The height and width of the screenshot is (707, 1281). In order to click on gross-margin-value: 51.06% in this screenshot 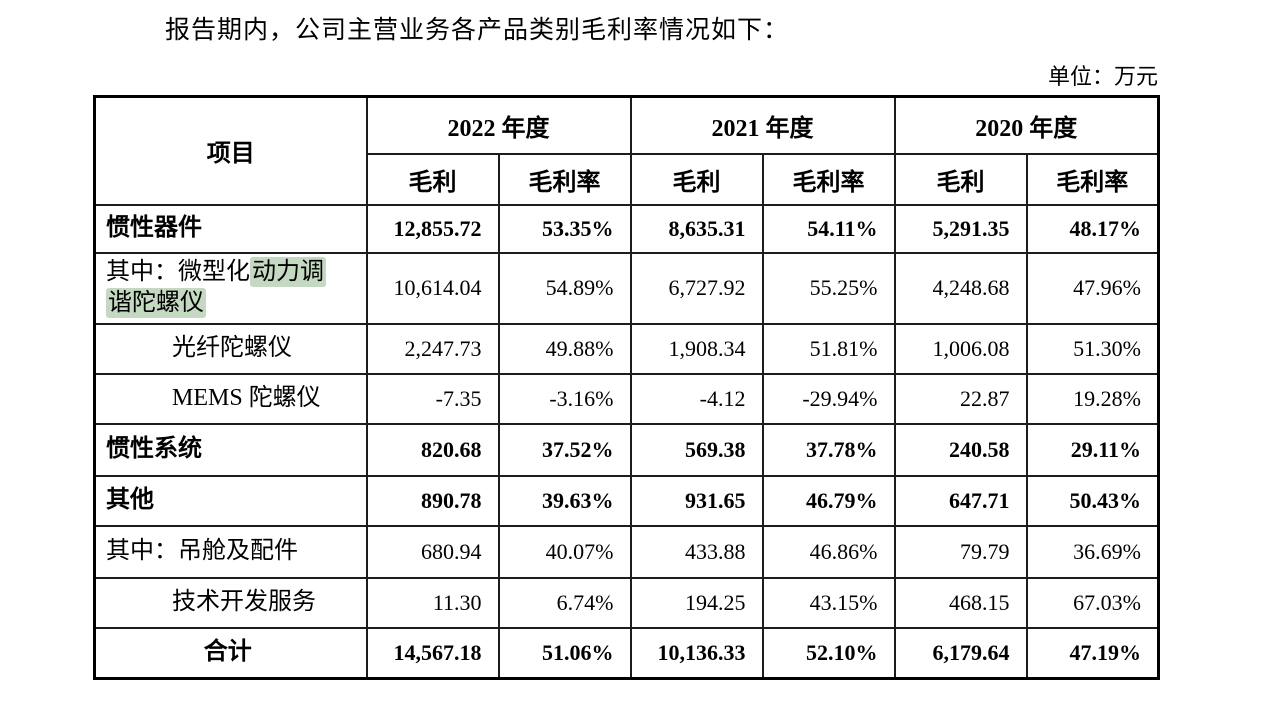, I will do `click(564, 653)`.